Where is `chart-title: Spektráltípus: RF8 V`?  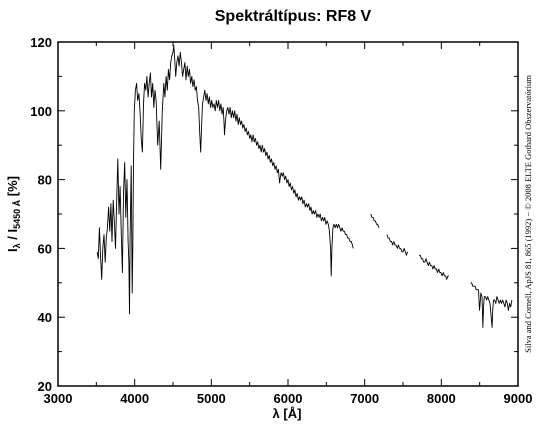
chart-title: Spektráltípus: RF8 V is located at coordinates (293, 16).